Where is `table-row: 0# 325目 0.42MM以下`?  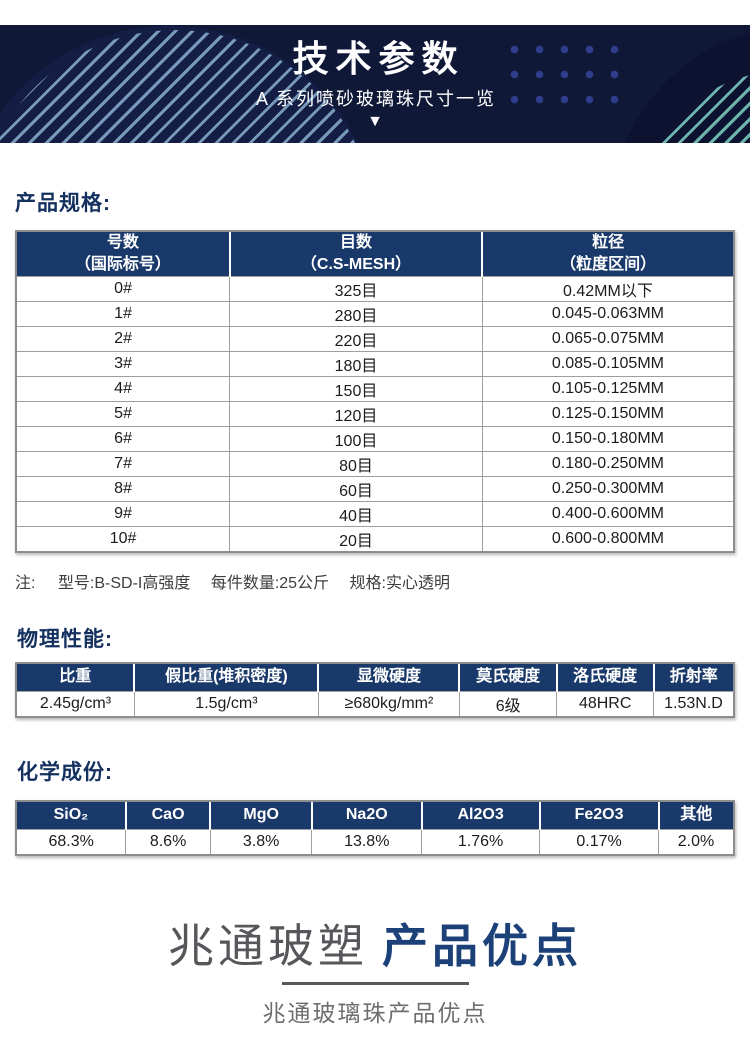 table-row: 0# 325目 0.42MM以下 is located at coordinates (375, 288).